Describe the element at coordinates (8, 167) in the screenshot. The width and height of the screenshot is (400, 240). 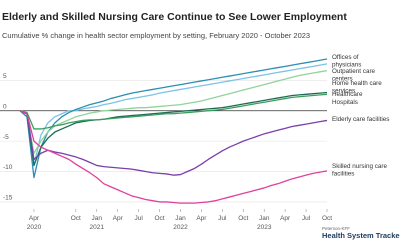
I see `y-tick-label: -10` at that location.